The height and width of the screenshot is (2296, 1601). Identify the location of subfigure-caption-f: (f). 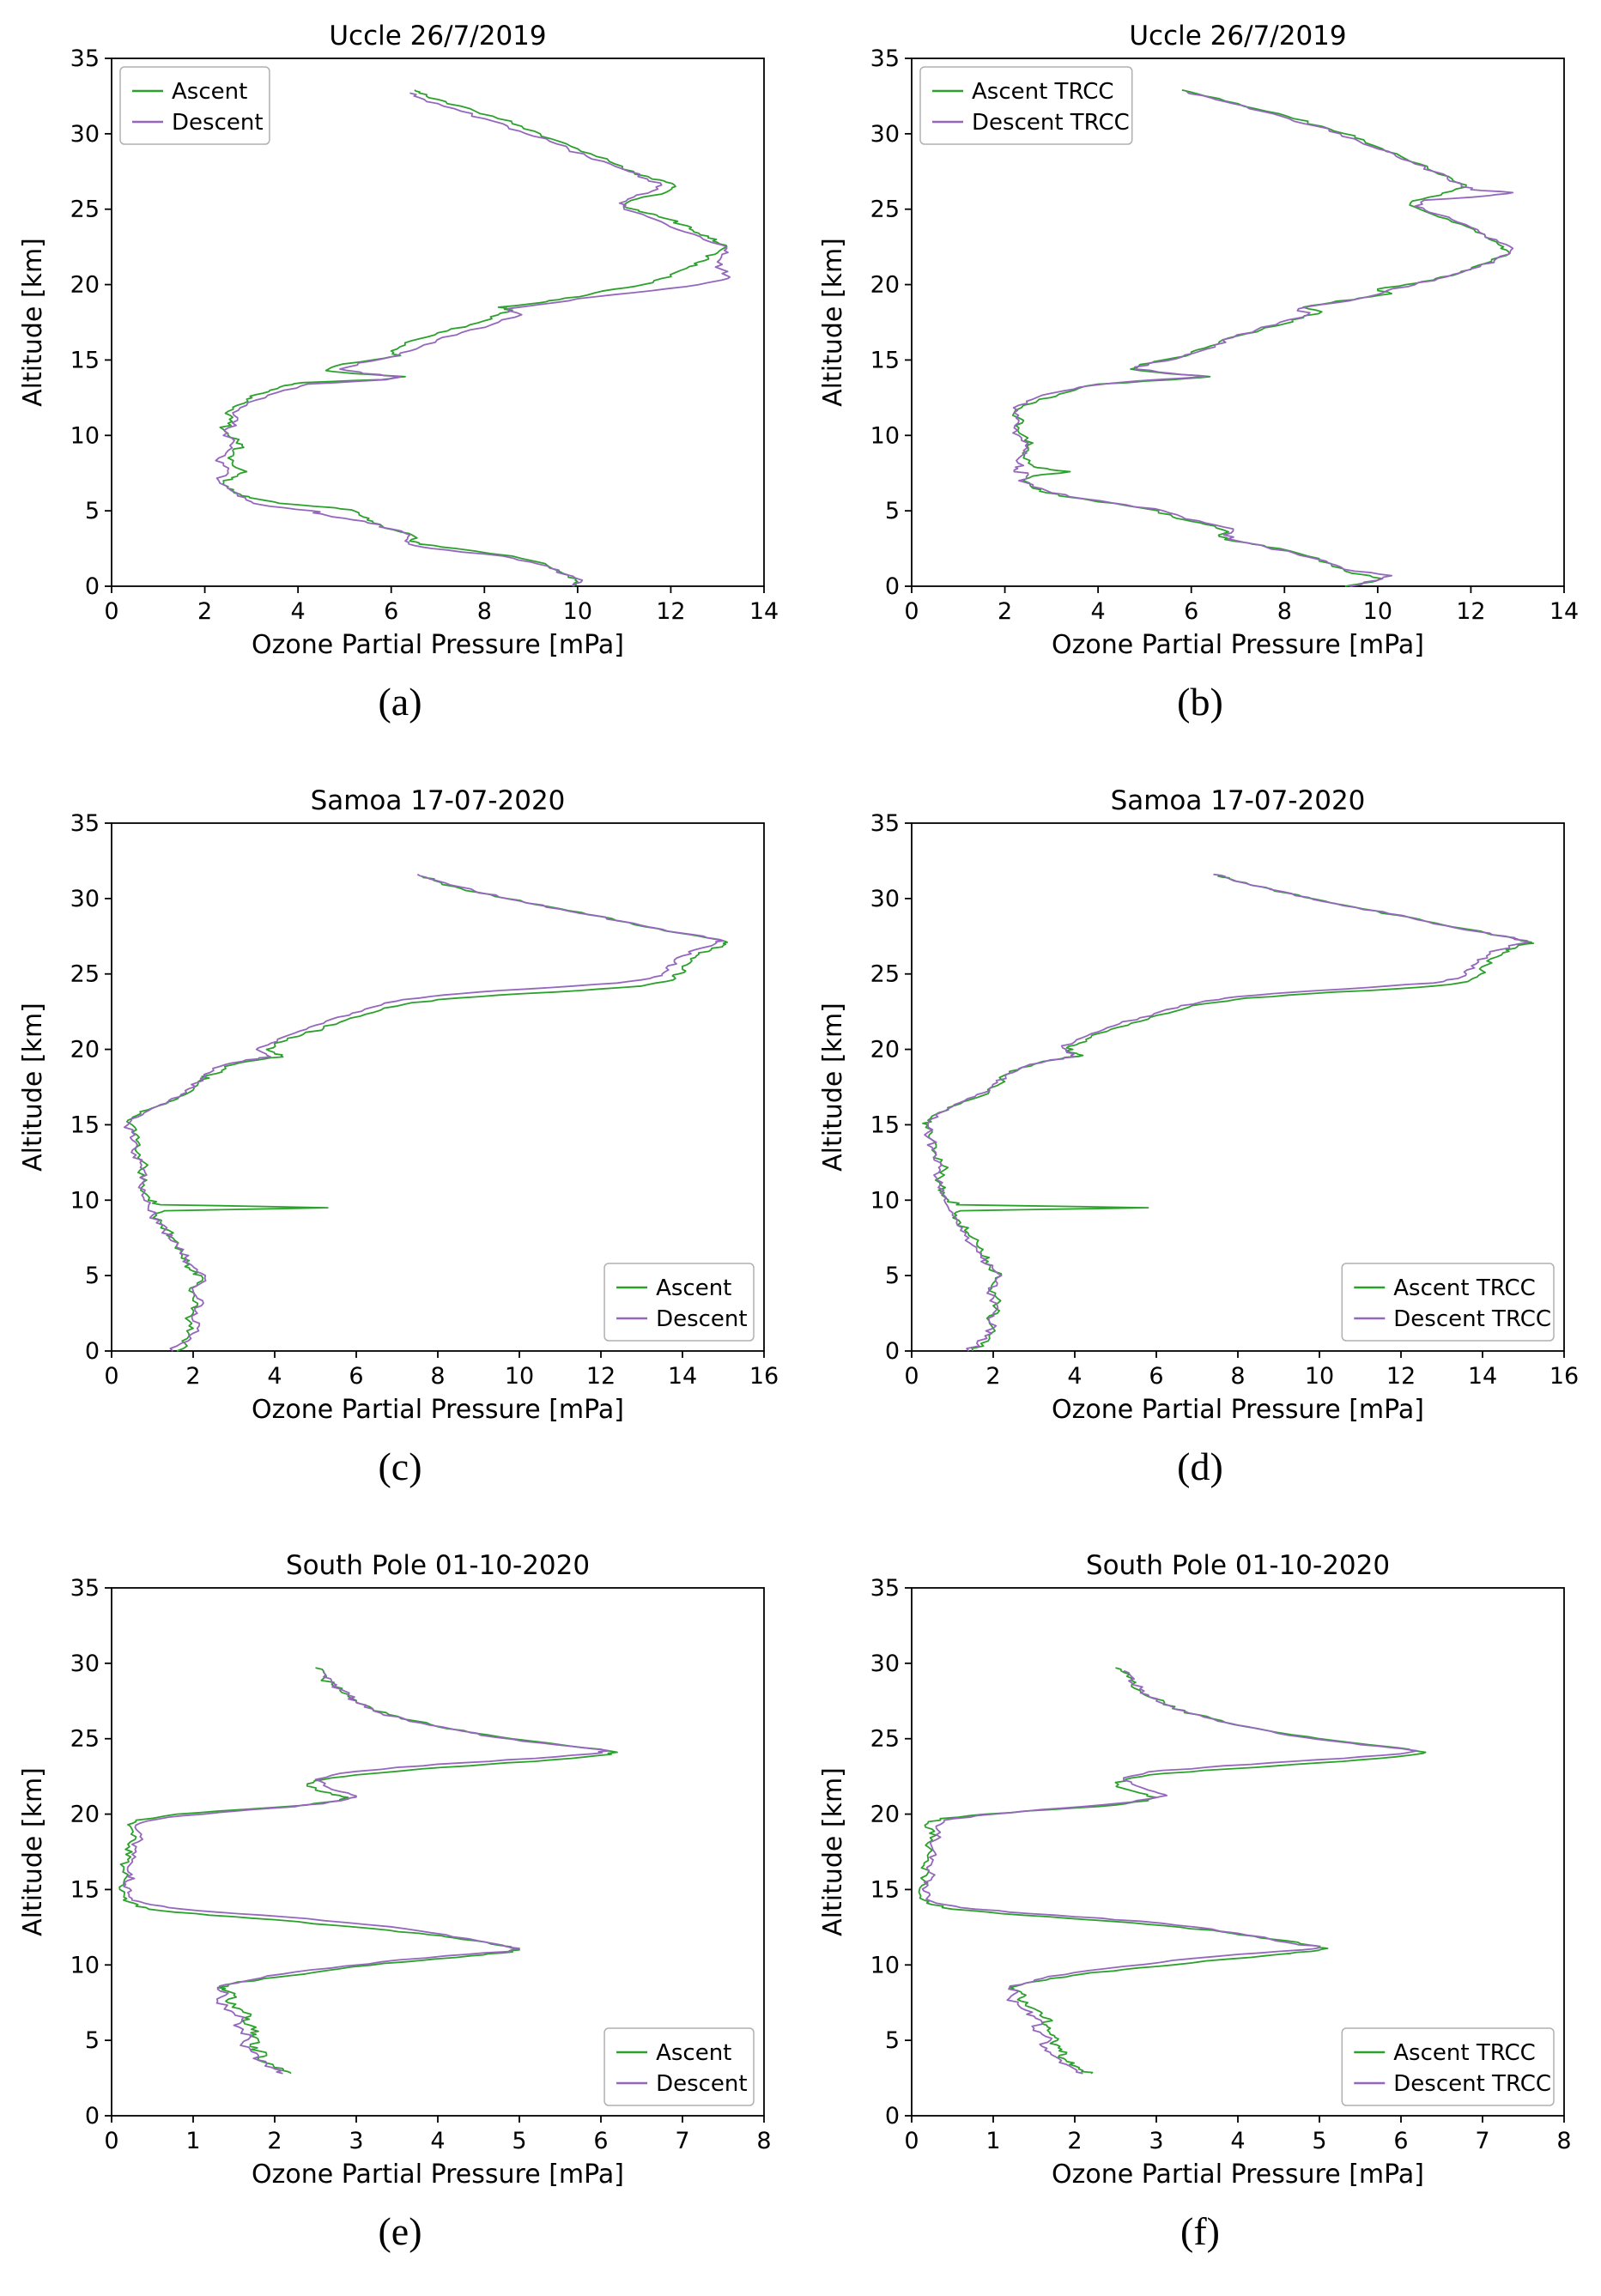
(1200, 2231).